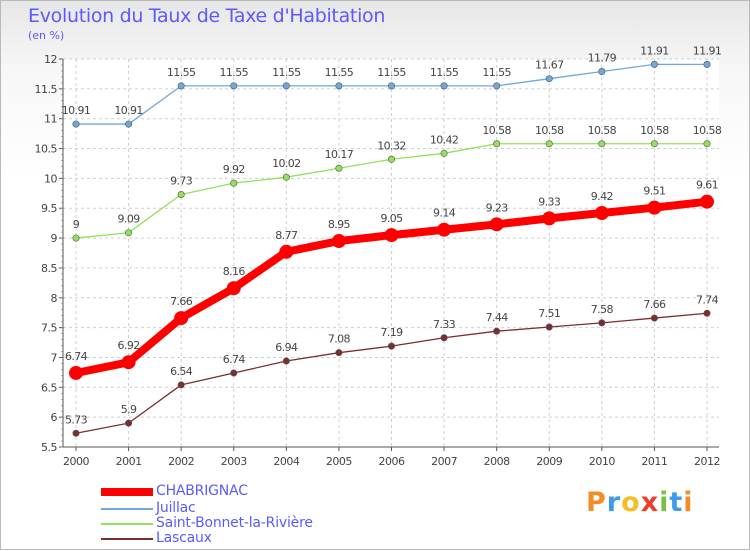 This screenshot has width=750, height=551. I want to click on x-tick-label: 2009, so click(549, 461).